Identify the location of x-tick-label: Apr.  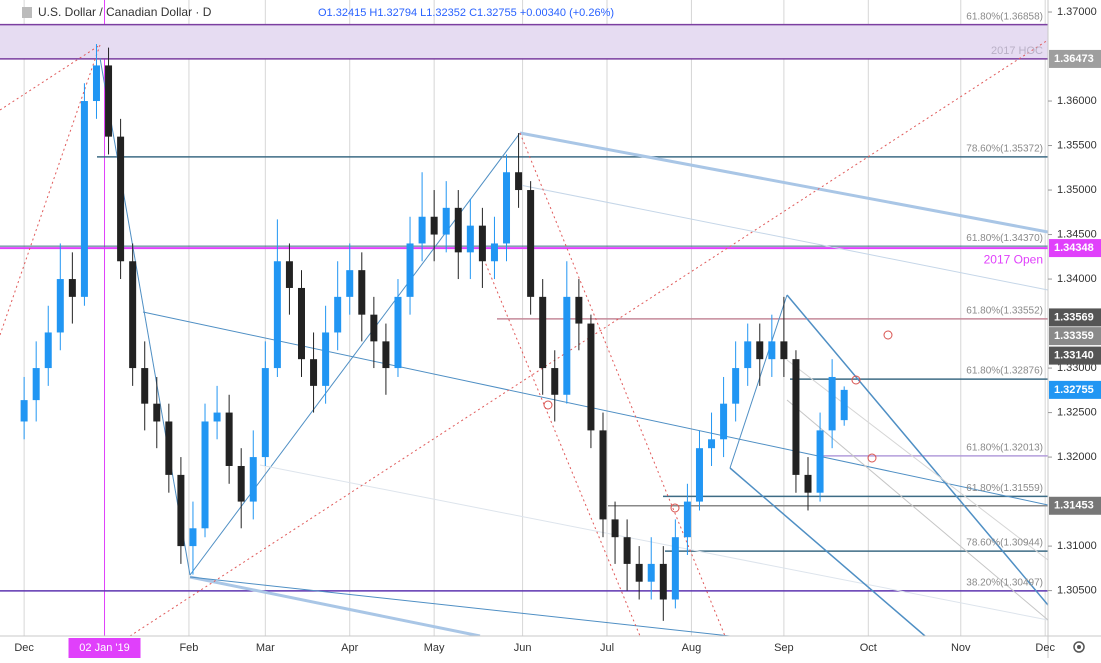
(349, 648).